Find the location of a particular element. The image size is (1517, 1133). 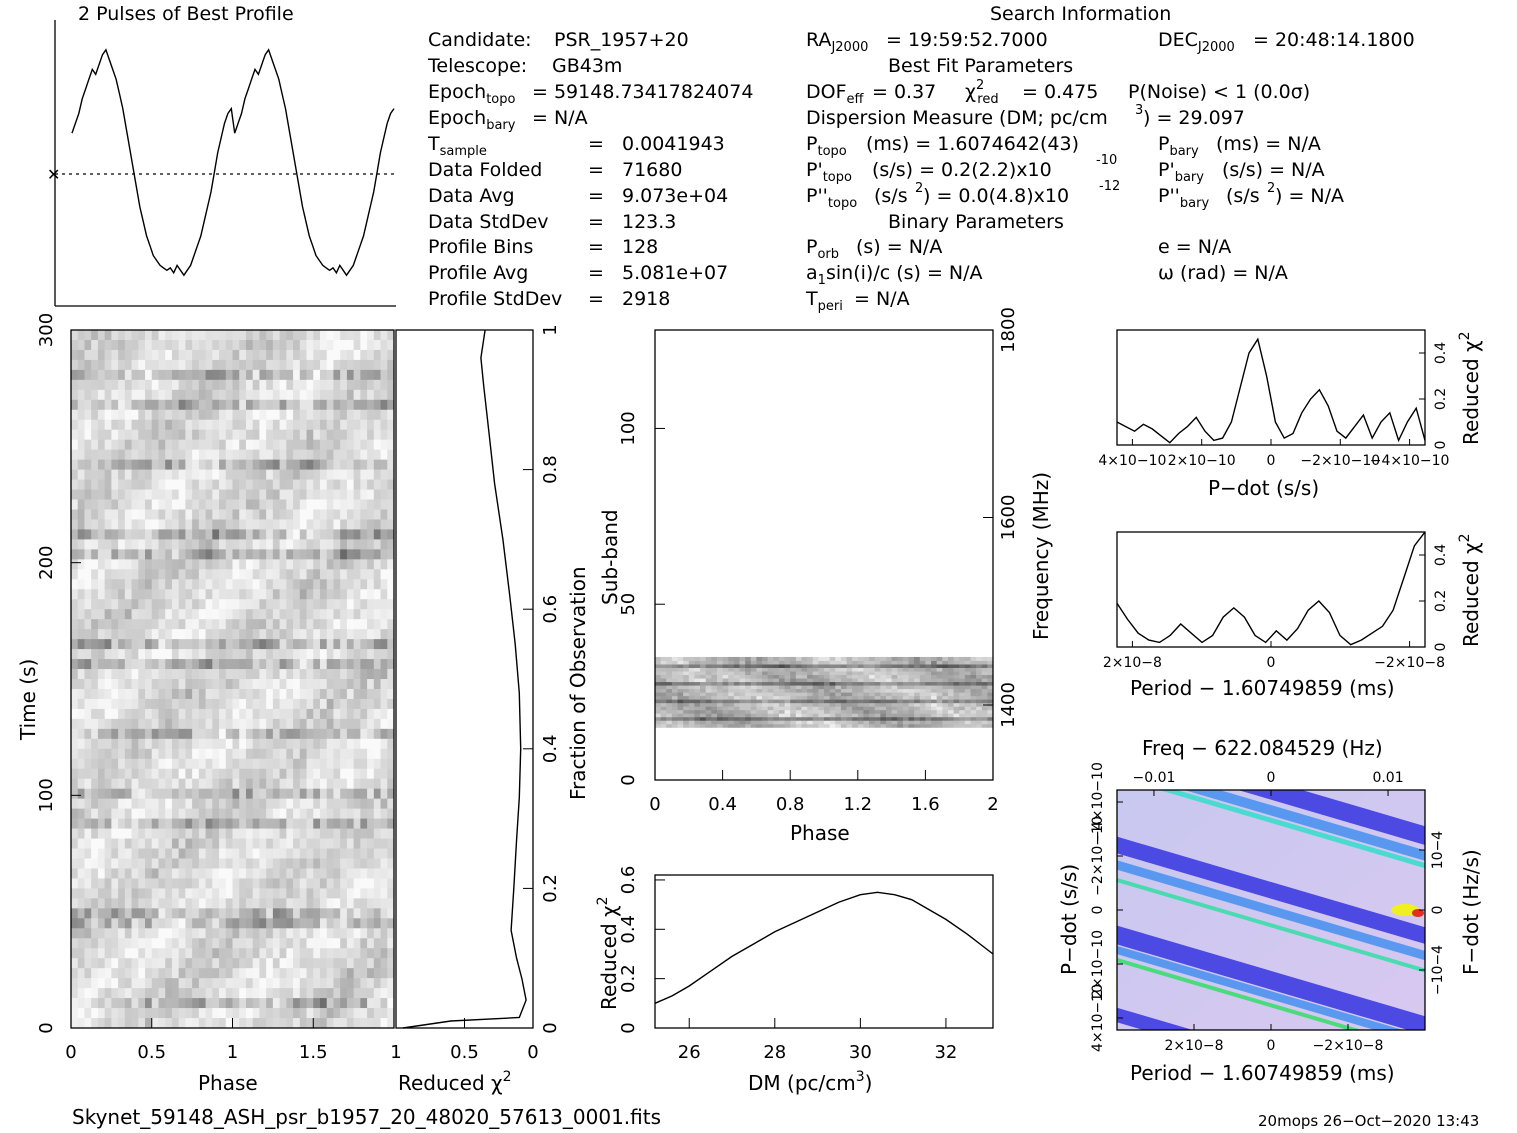

fdot-axis-label: F−dot (Hz/s) is located at coordinates (1471, 912).